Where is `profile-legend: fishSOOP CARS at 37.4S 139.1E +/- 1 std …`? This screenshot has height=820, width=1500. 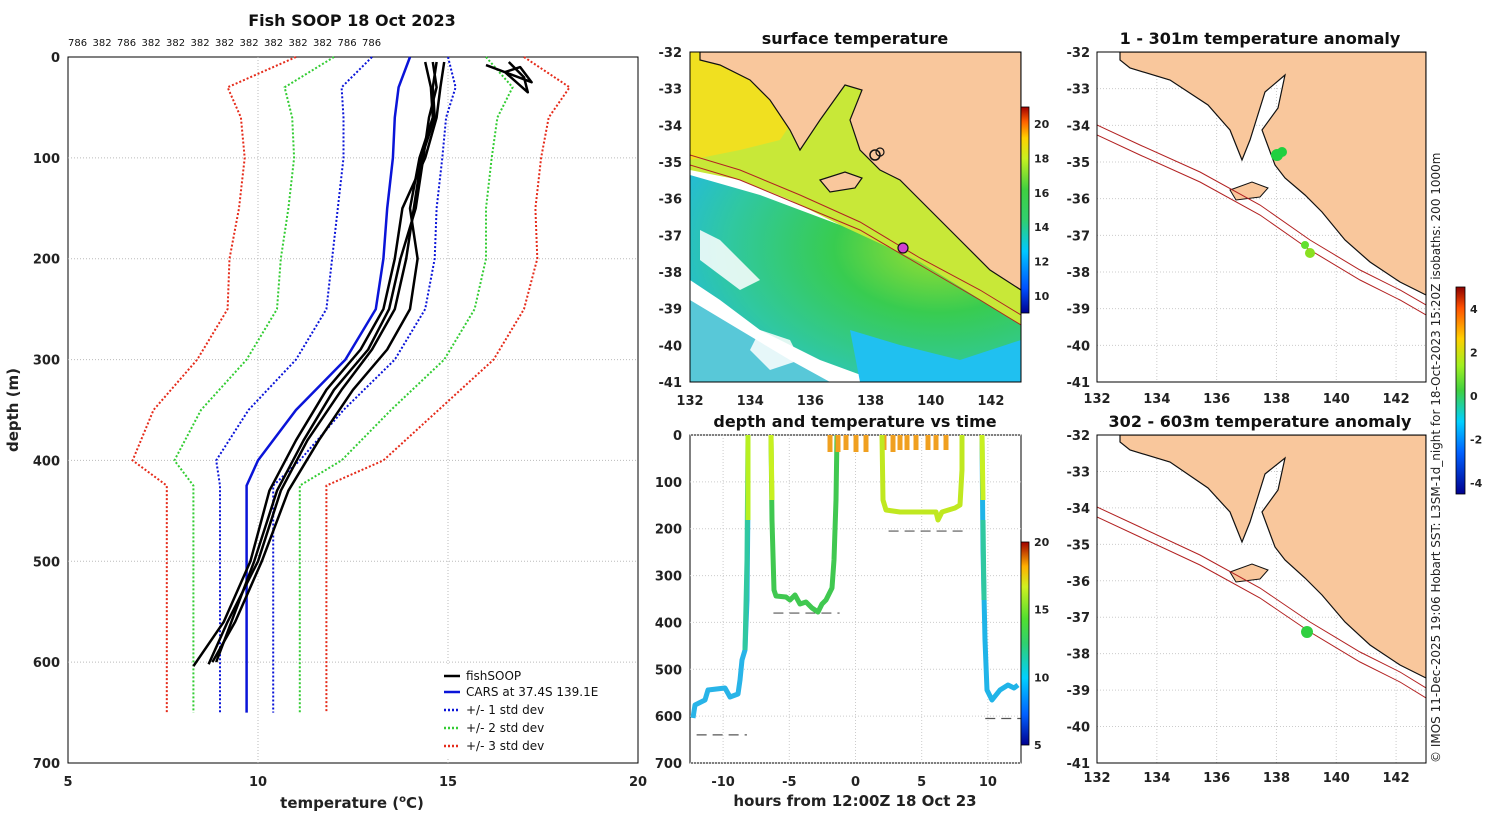
profile-legend: fishSOOP CARS at 37.4S 139.1E +/- 1 std … is located at coordinates (531, 711).